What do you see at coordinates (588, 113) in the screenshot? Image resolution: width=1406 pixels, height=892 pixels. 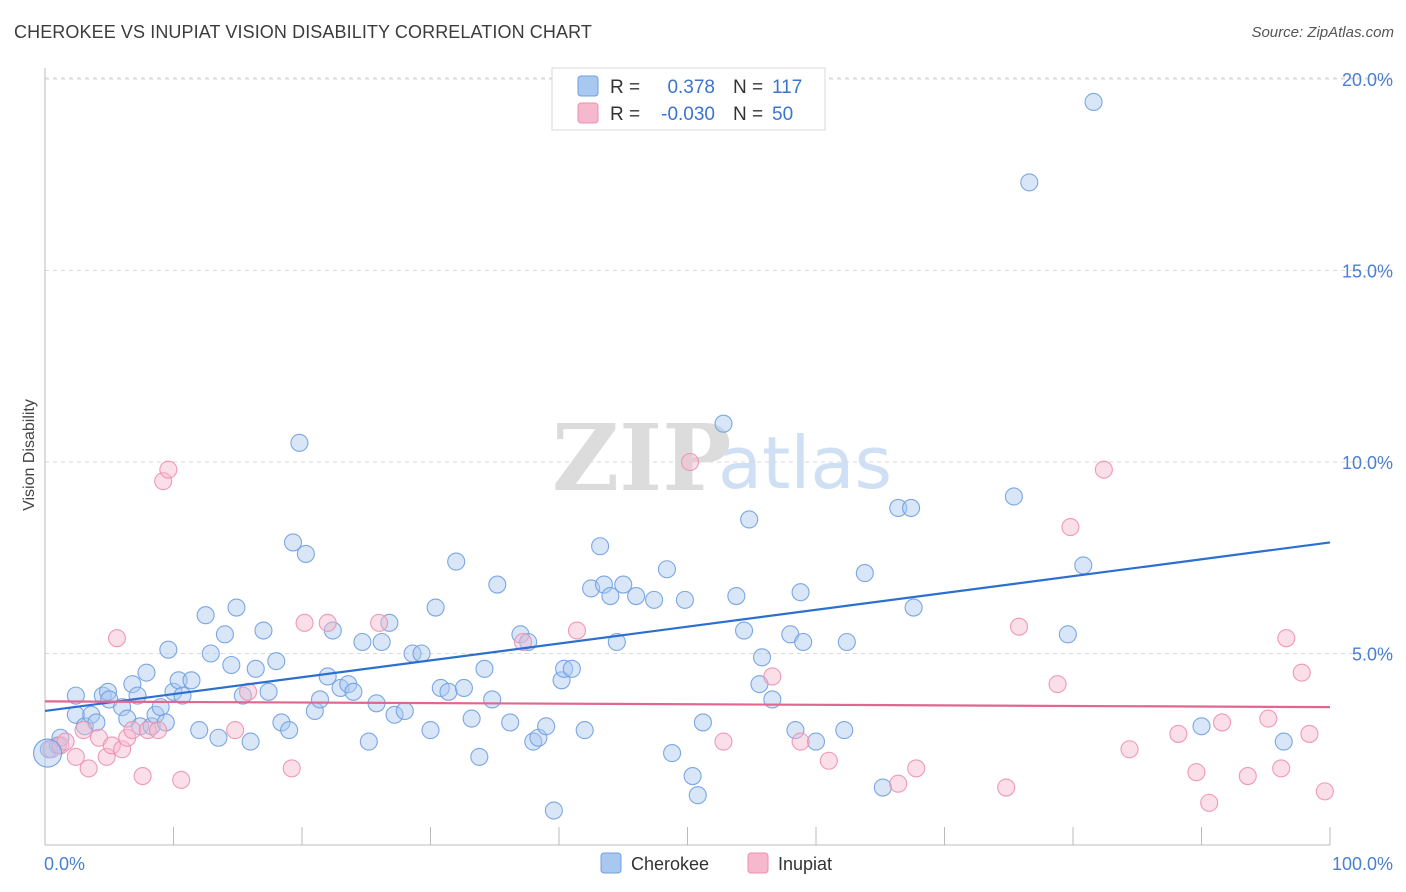 I see `legend-swatch-inupiat` at bounding box center [588, 113].